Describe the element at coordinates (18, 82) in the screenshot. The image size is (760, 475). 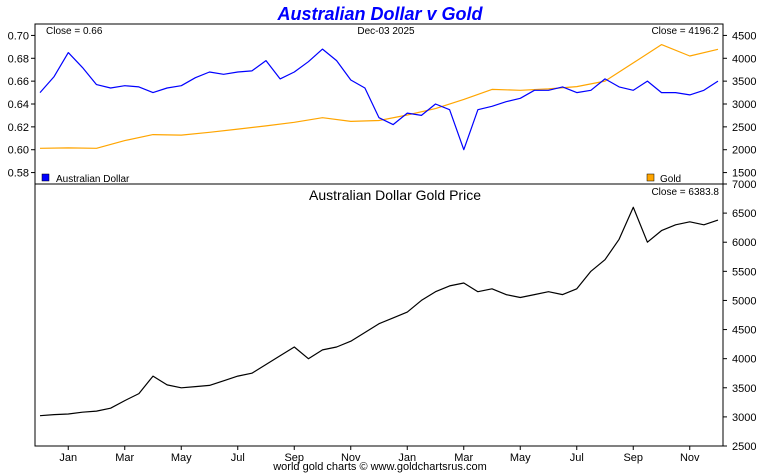
I see `left-axis-tick-label: 0.66` at that location.